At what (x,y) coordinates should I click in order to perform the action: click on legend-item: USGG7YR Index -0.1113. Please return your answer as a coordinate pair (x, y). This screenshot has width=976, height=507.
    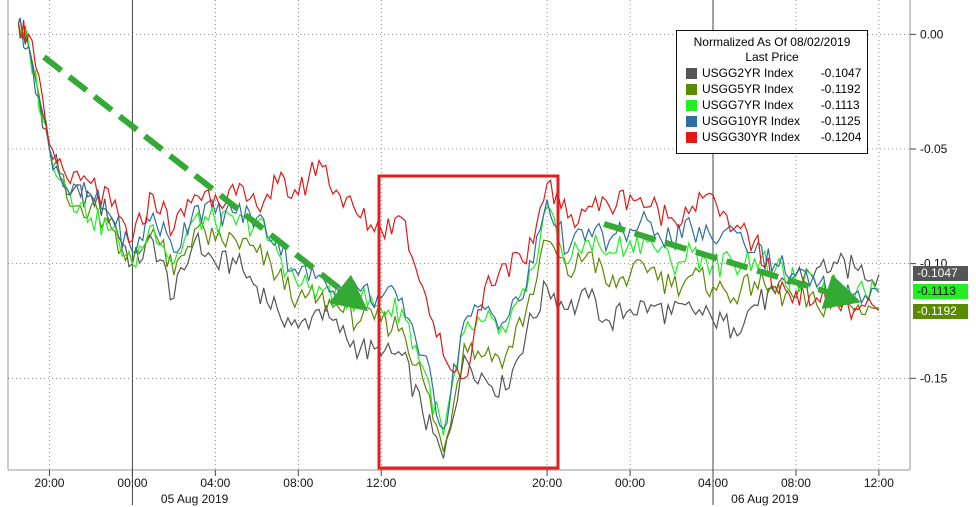
    Looking at the image, I should click on (776, 105).